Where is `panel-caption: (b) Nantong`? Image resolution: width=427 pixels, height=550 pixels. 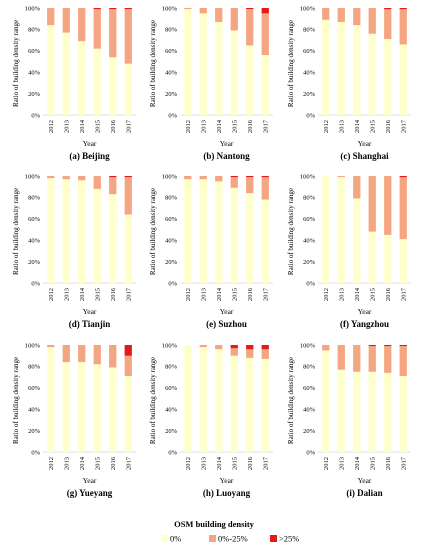 panel-caption: (b) Nantong is located at coordinates (226, 156).